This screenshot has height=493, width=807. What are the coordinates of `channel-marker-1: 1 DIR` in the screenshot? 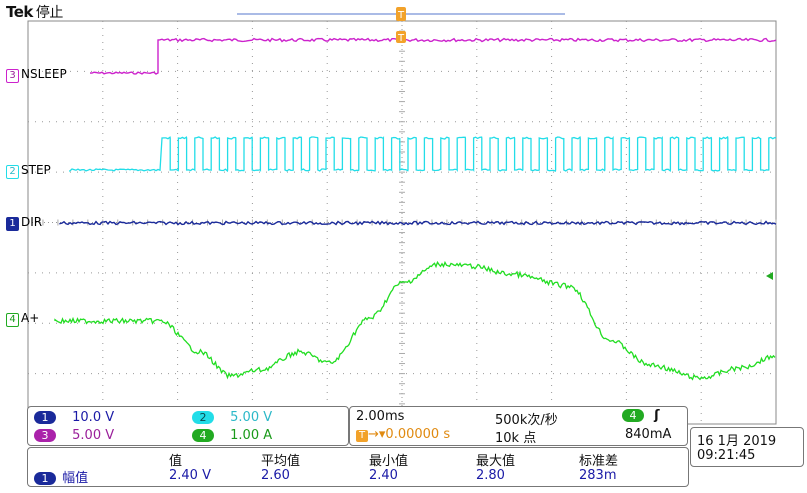 It's located at (24, 223).